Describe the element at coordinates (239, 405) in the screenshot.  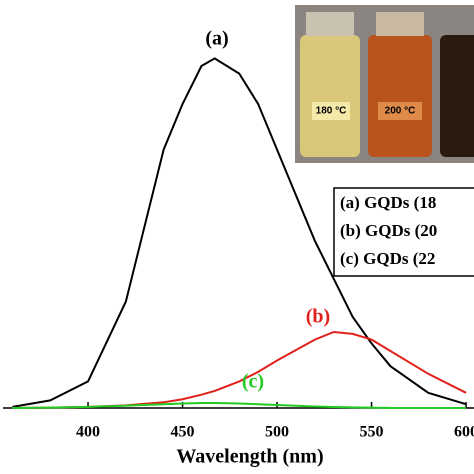
I see `line-series` at that location.